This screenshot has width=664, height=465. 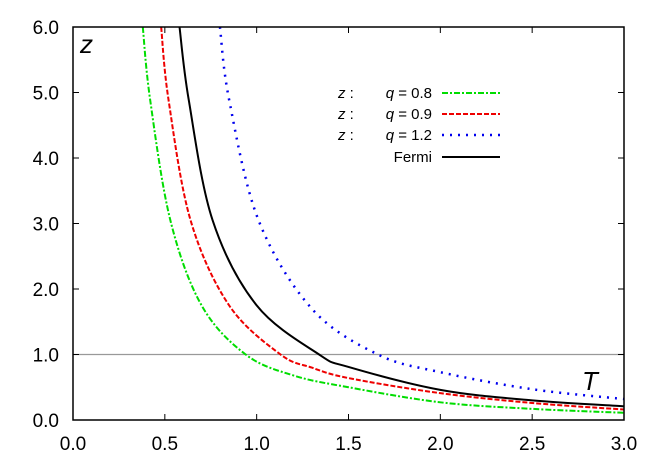 What do you see at coordinates (86, 44) in the screenshot?
I see `y-axis-label: z` at bounding box center [86, 44].